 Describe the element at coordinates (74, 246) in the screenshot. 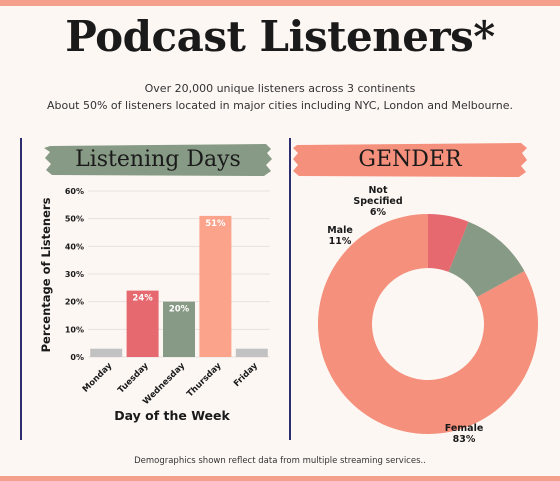

I see `y-tick-label: 40%` at that location.